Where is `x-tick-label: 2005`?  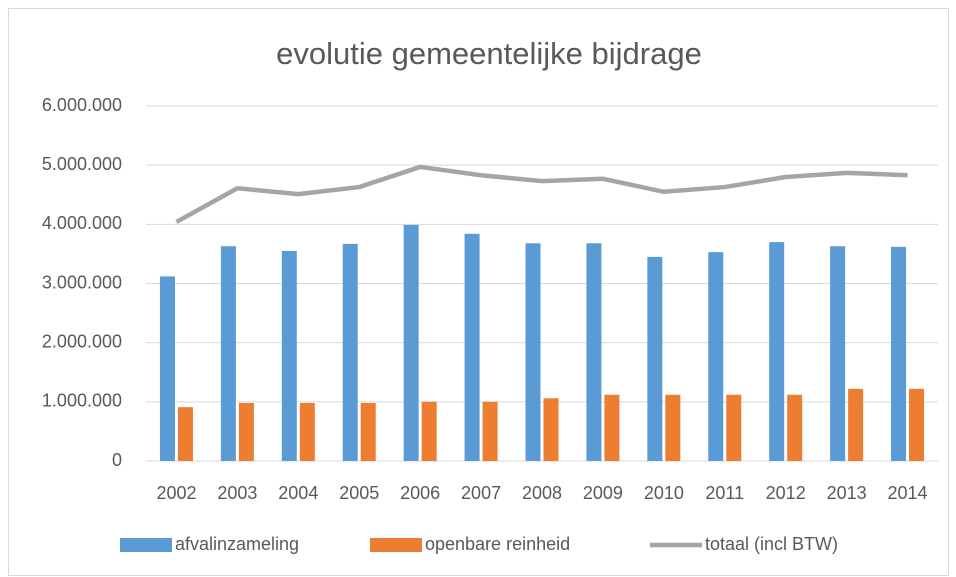 x-tick-label: 2005 is located at coordinates (359, 493).